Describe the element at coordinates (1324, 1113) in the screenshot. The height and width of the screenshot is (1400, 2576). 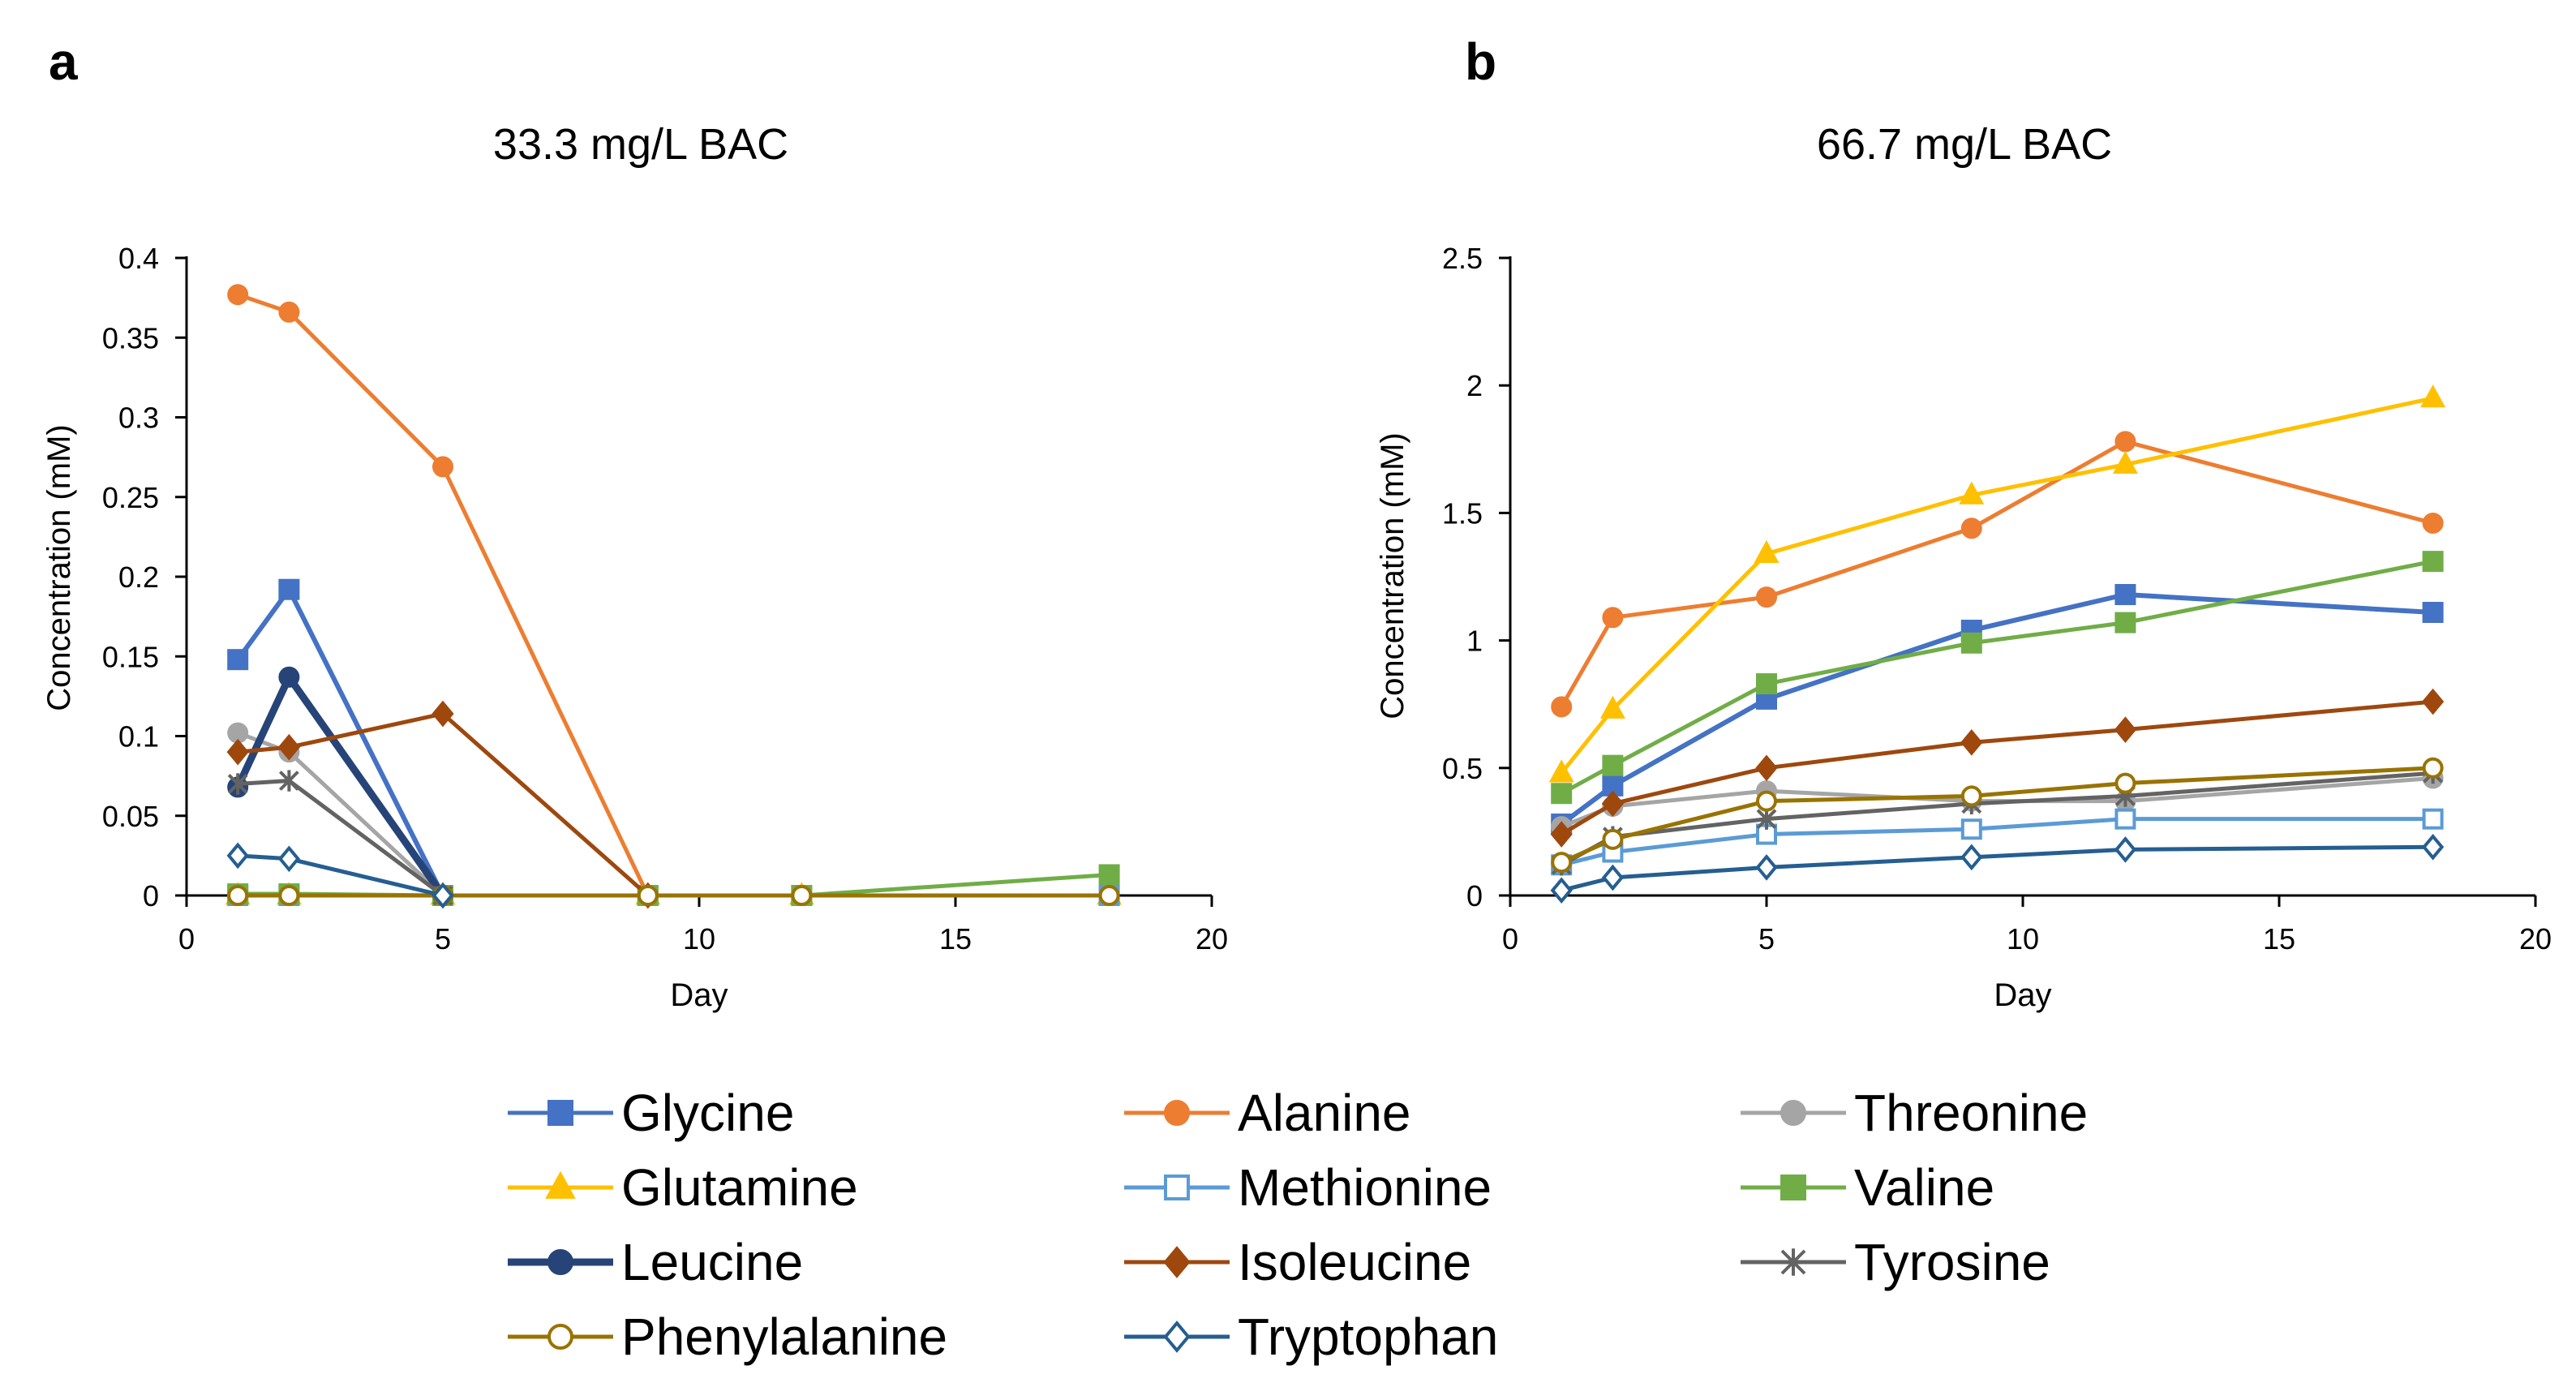
I see `legend-label: Alanine` at that location.